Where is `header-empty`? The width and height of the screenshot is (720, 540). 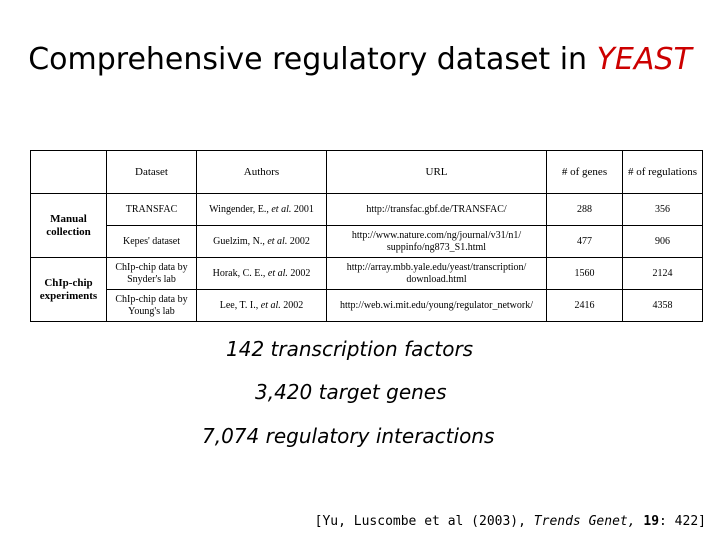 header-empty is located at coordinates (68, 172).